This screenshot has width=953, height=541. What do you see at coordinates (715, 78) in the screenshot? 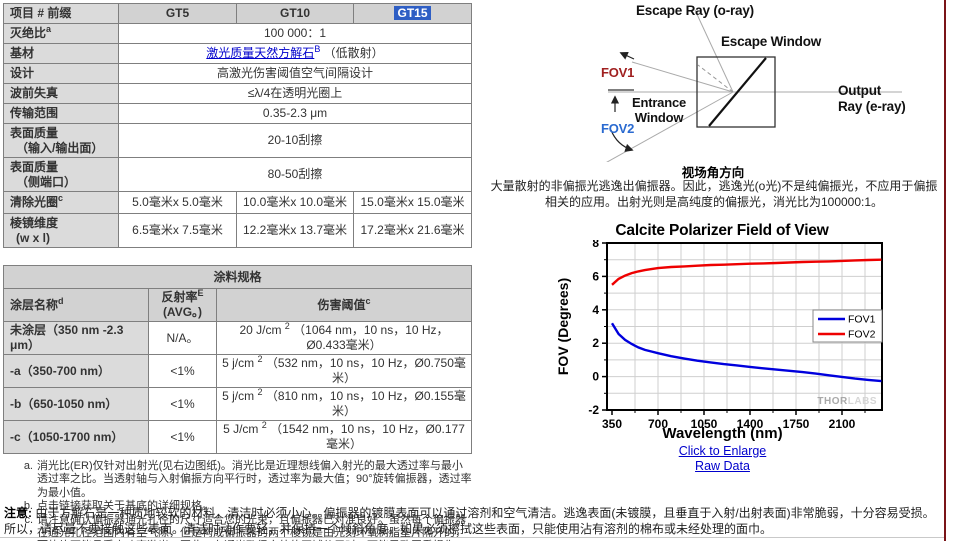
I see `internal-dashed-ray` at bounding box center [715, 78].